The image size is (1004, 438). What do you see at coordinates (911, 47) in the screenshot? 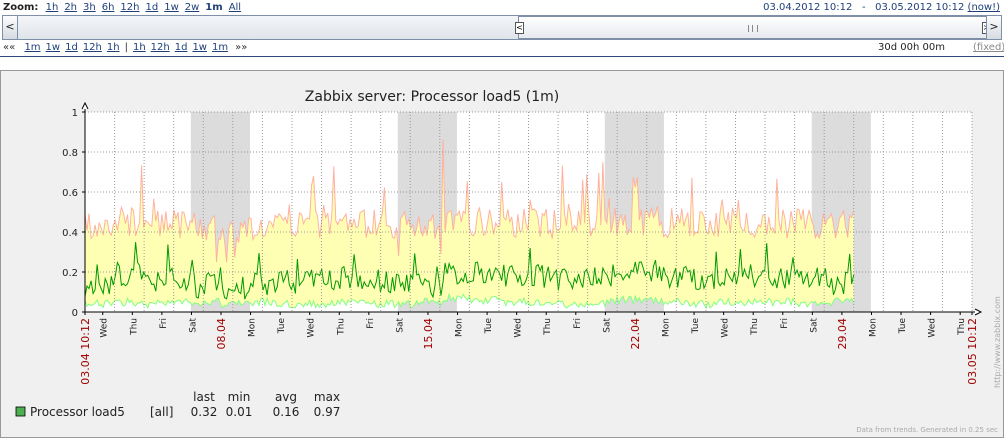
I see `period-duration: 30d 00h 00m` at bounding box center [911, 47].